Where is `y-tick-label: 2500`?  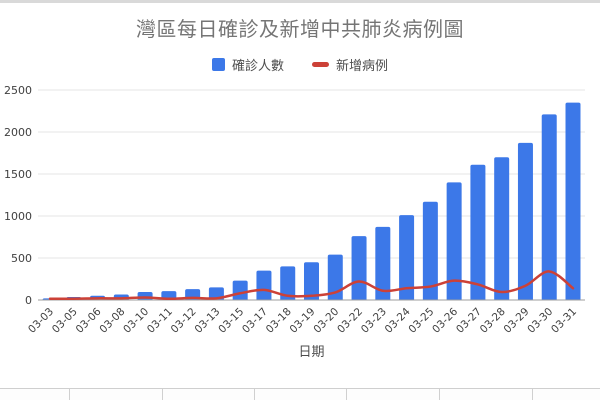 y-tick-label: 2500 is located at coordinates (18, 90).